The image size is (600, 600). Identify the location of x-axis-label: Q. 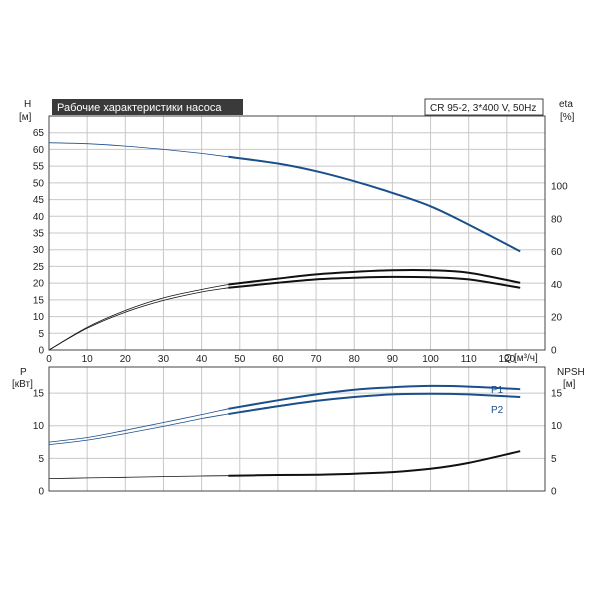
(508, 358).